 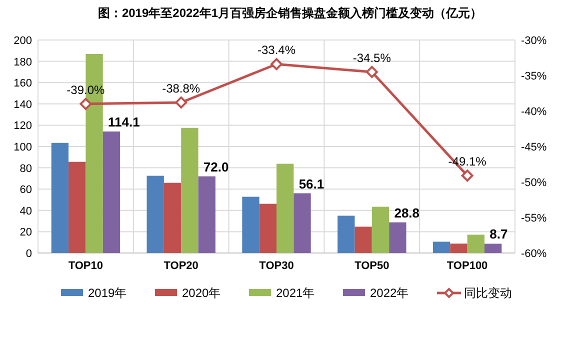 What do you see at coordinates (534, 148) in the screenshot?
I see `y2-tick-label: -45%` at bounding box center [534, 148].